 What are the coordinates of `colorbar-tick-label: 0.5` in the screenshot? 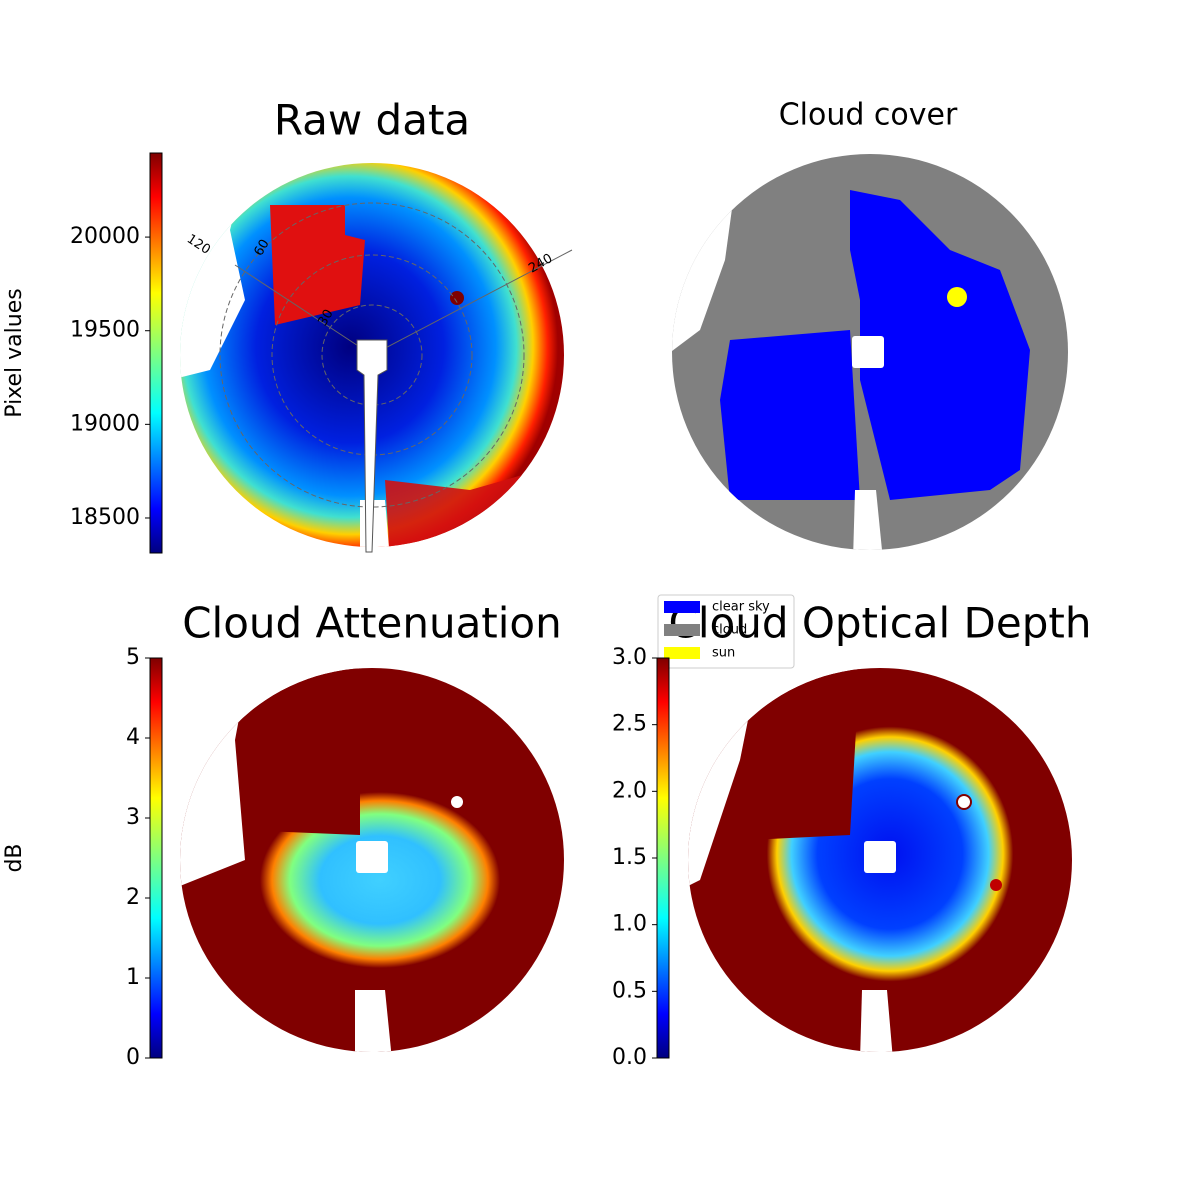 It's located at (629, 990).